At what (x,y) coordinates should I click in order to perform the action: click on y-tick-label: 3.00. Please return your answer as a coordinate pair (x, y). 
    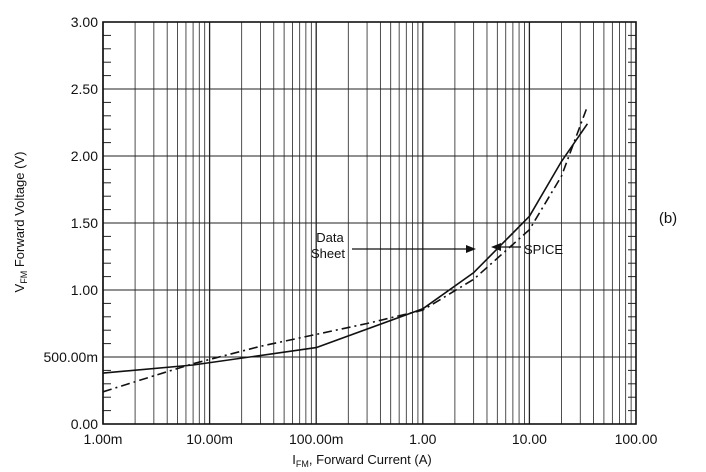
    Looking at the image, I should click on (84, 22).